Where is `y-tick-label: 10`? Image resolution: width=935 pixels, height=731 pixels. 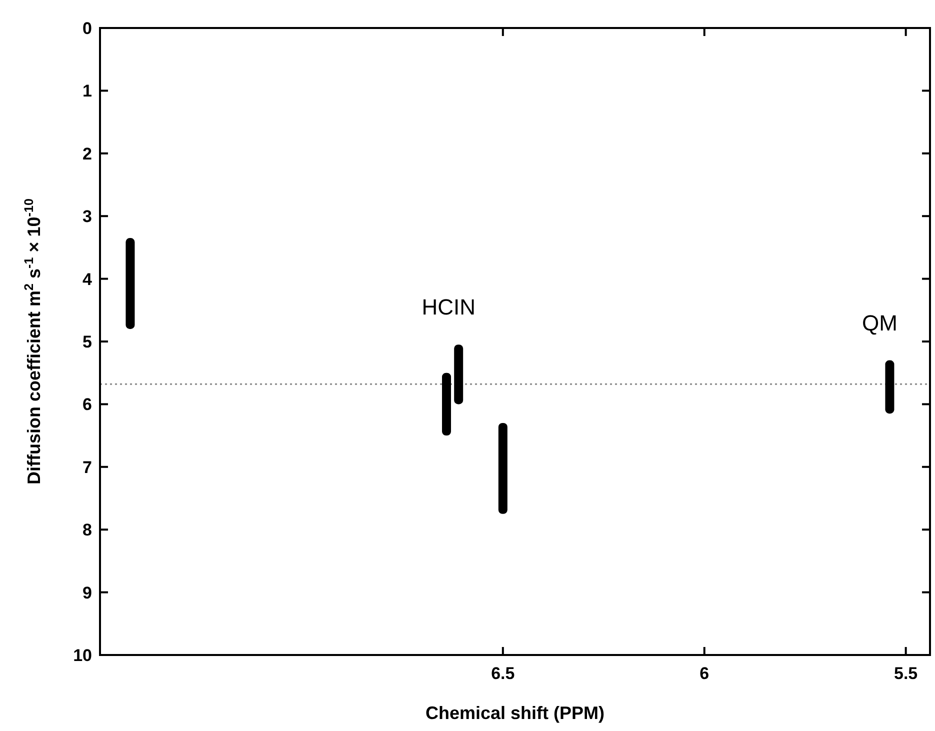 y-tick-label: 10 is located at coordinates (82, 655).